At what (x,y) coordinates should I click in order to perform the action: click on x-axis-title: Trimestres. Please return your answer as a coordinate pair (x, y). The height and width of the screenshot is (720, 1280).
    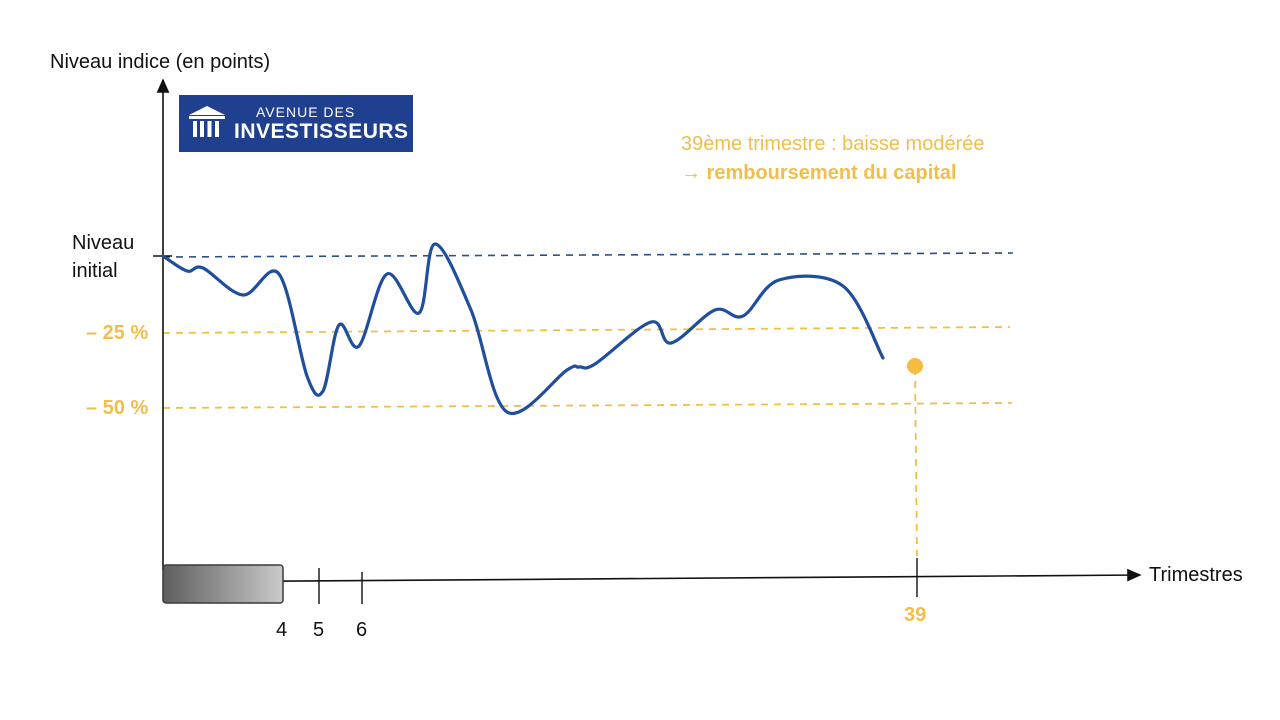
    Looking at the image, I should click on (1196, 575).